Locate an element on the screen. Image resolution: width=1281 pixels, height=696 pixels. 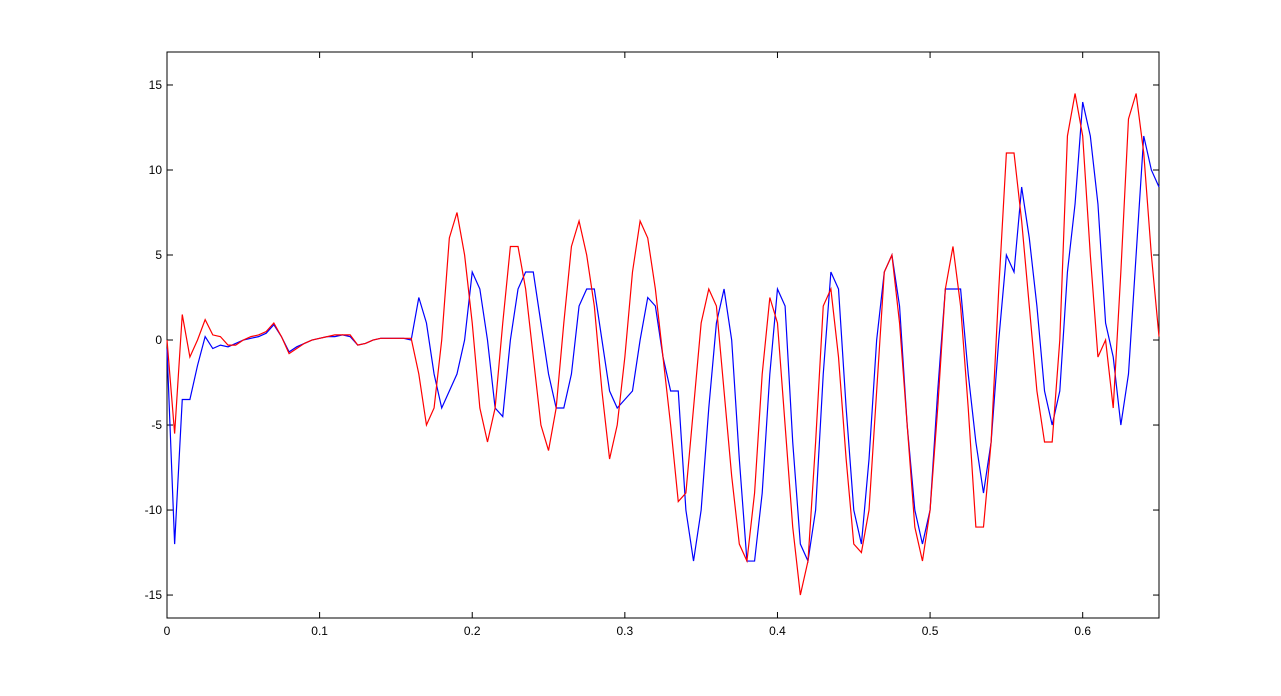
x-tick-label: 0.5 is located at coordinates (930, 631).